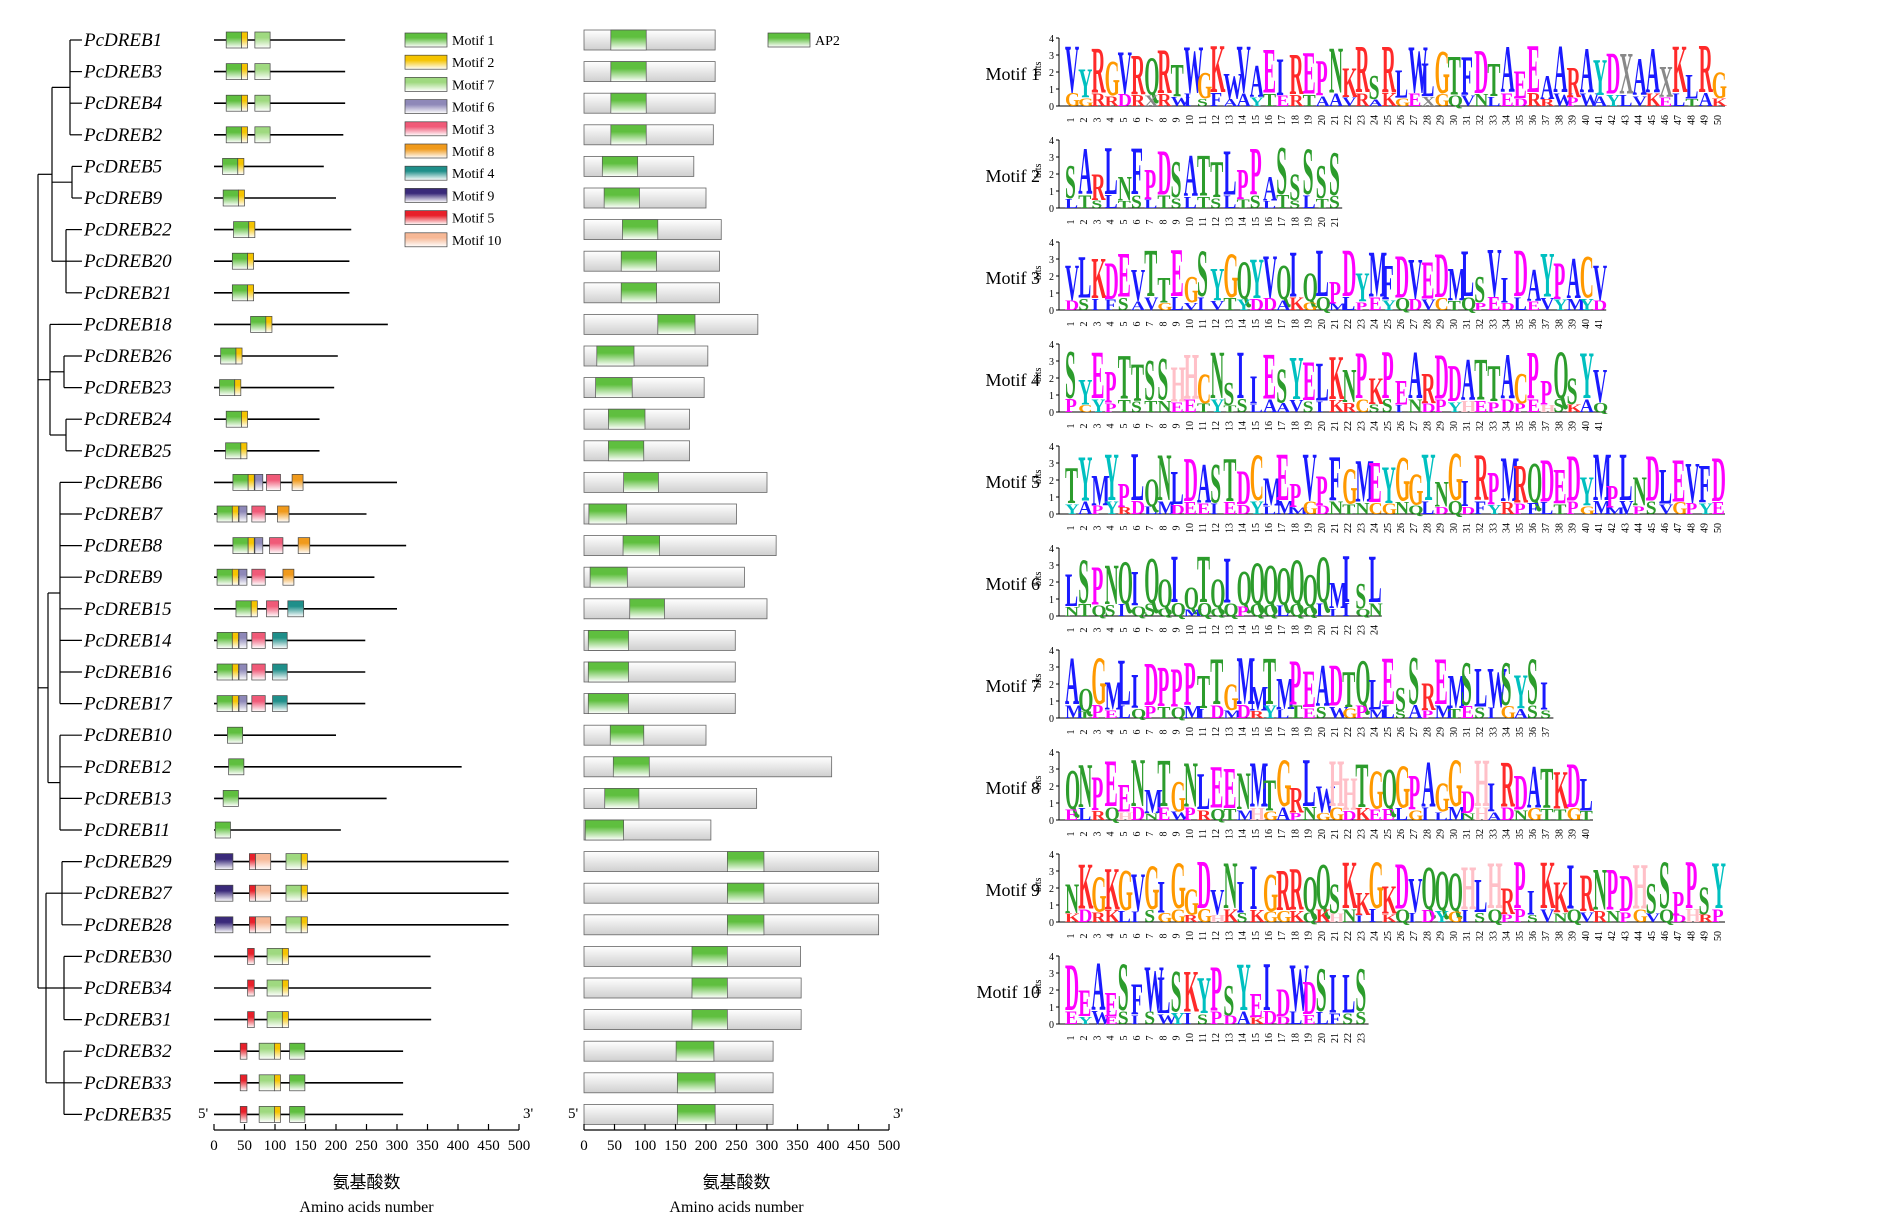 Image resolution: width=1890 pixels, height=1222 pixels. What do you see at coordinates (1137, 222) in the screenshot?
I see `logo-position-number: 6` at bounding box center [1137, 222].